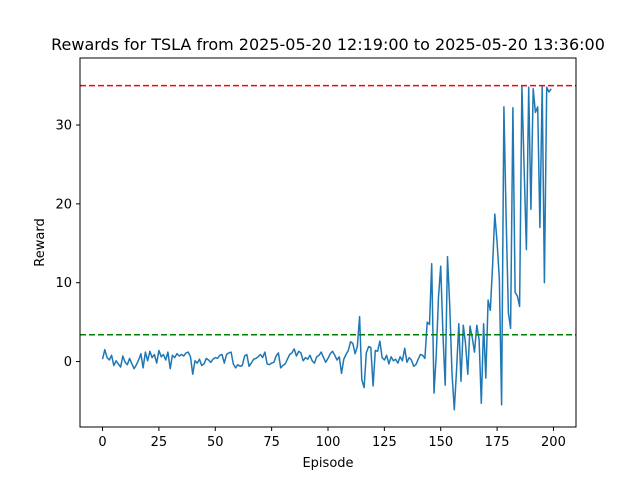 Image resolution: width=640 pixels, height=480 pixels. What do you see at coordinates (327, 463) in the screenshot?
I see `x-axis-label: Episode` at bounding box center [327, 463].